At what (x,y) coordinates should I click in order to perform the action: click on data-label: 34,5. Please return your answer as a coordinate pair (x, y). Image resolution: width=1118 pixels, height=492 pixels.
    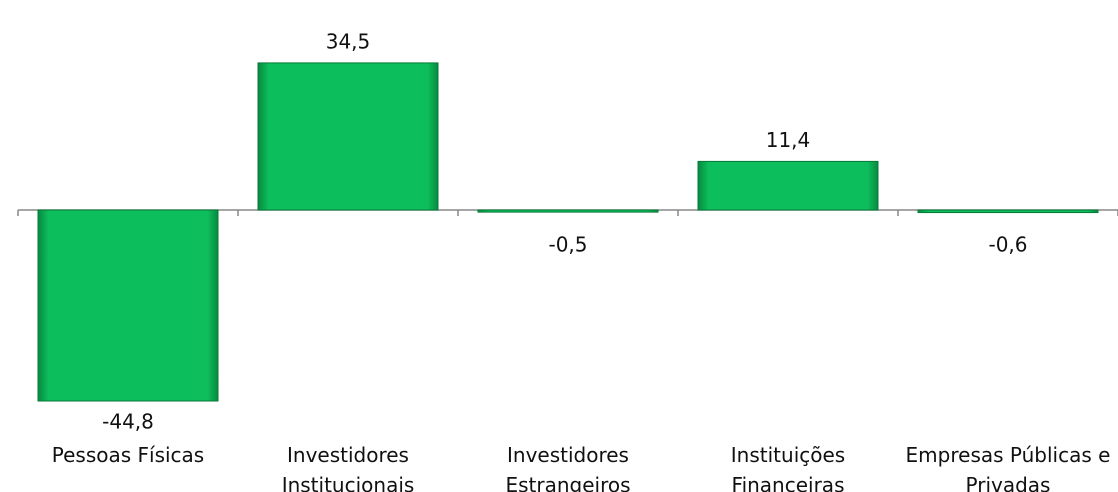
    Looking at the image, I should click on (348, 41).